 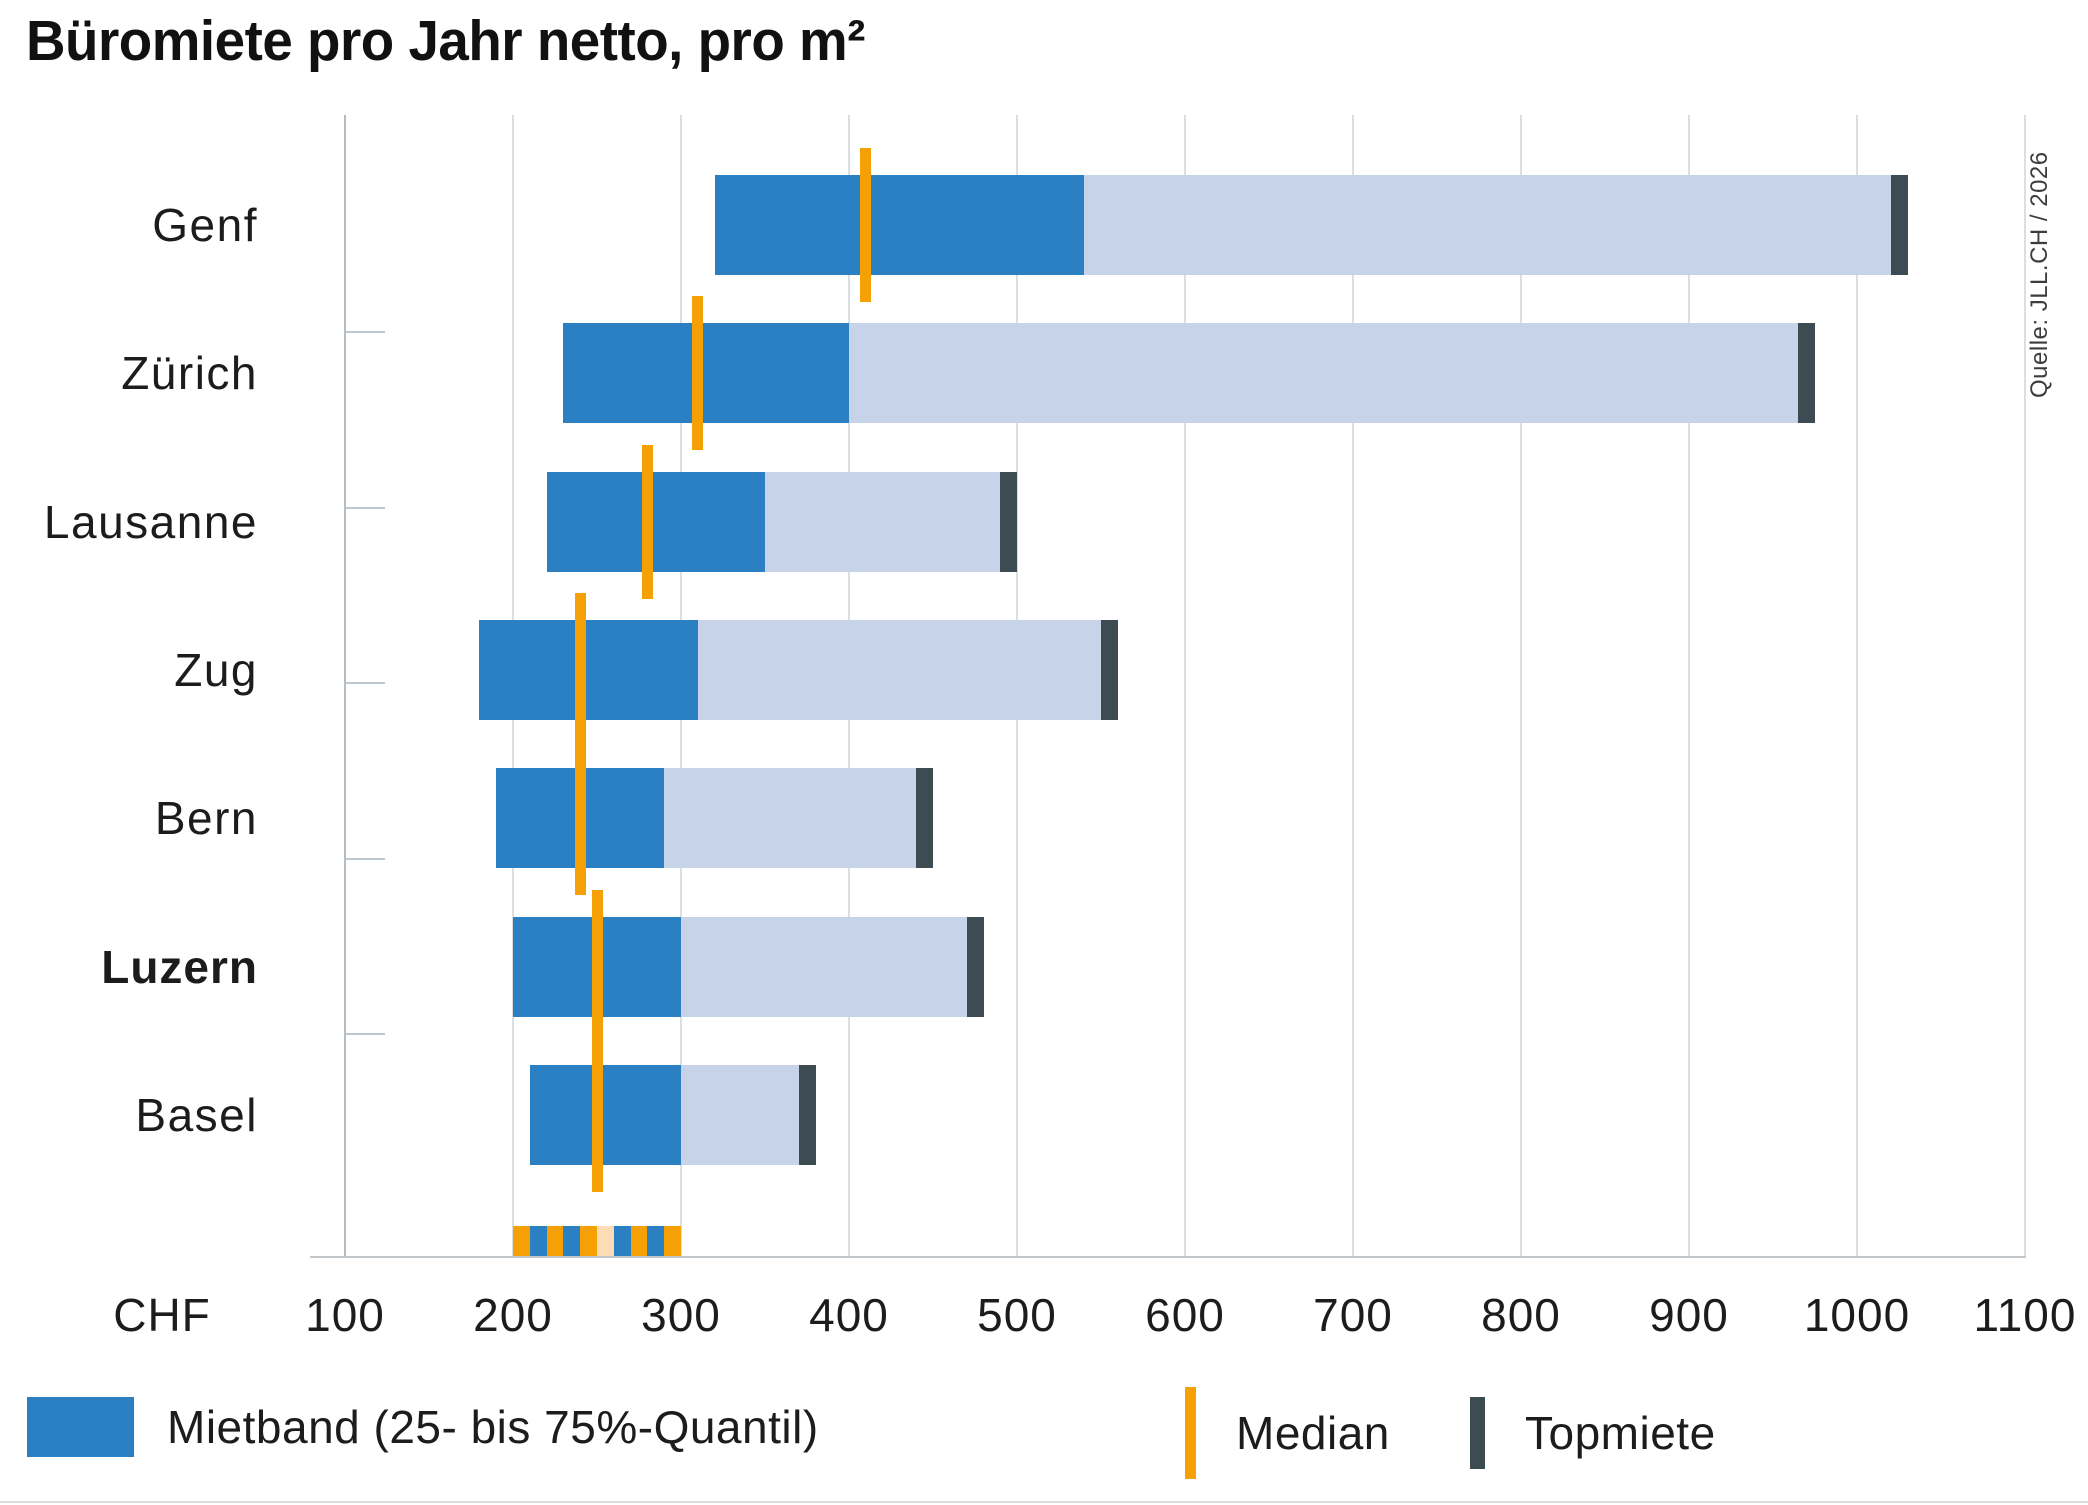 I want to click on range-bar-basel, so click(x=748, y=1114).